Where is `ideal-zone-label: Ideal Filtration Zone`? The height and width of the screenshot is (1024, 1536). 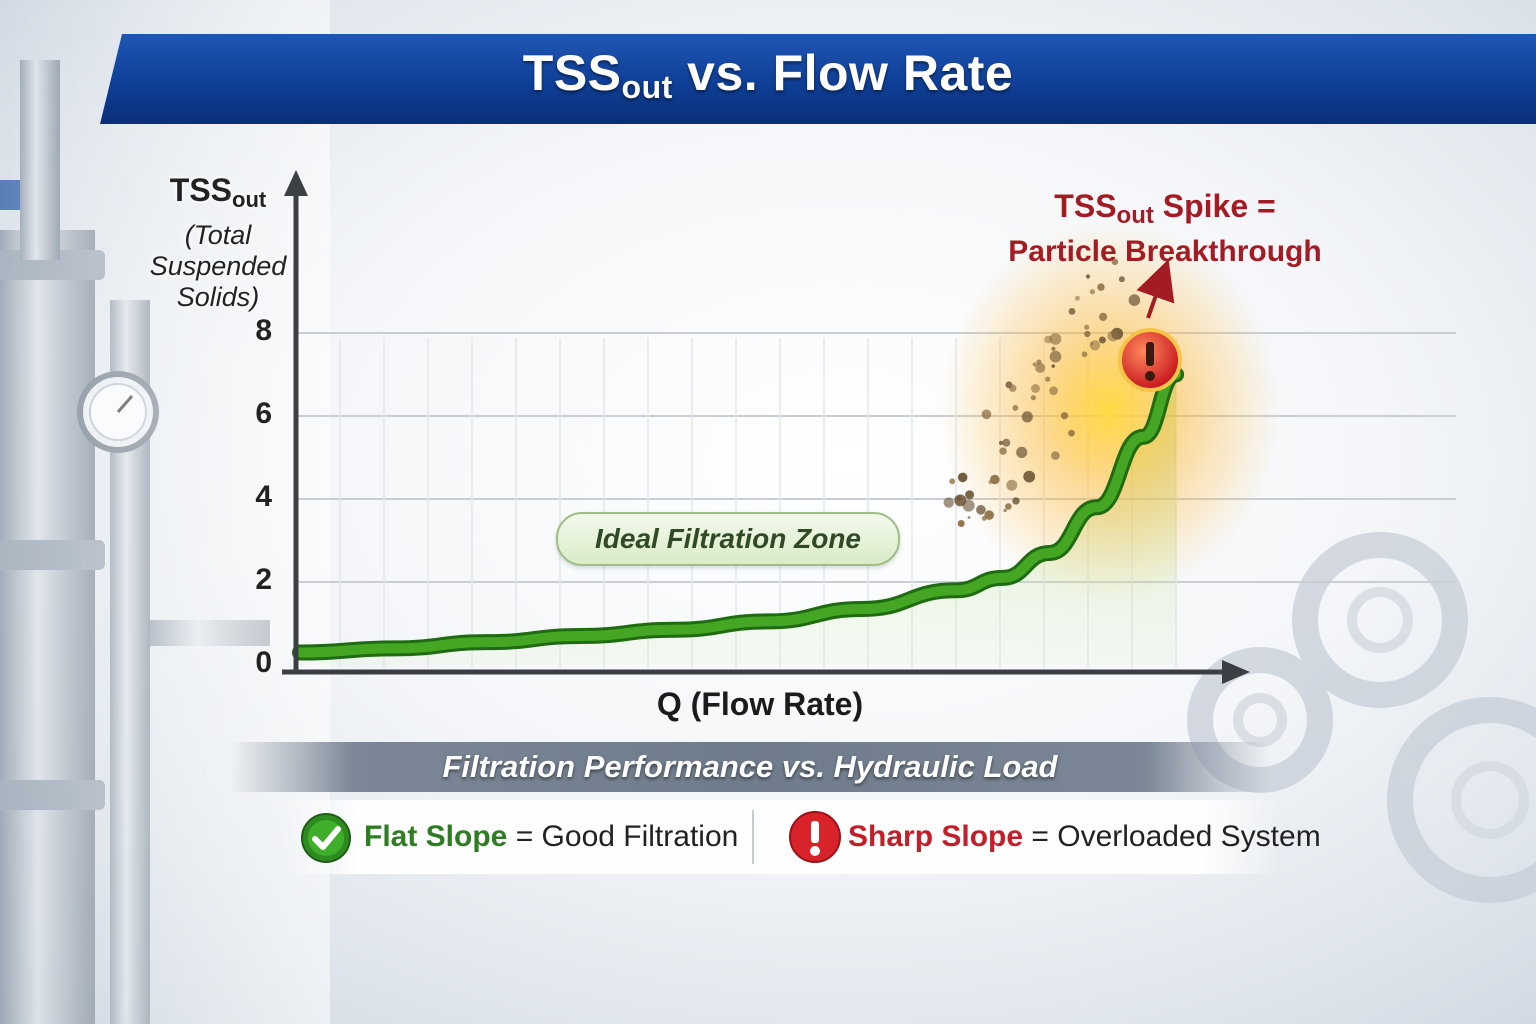
ideal-zone-label: Ideal Filtration Zone is located at coordinates (728, 539).